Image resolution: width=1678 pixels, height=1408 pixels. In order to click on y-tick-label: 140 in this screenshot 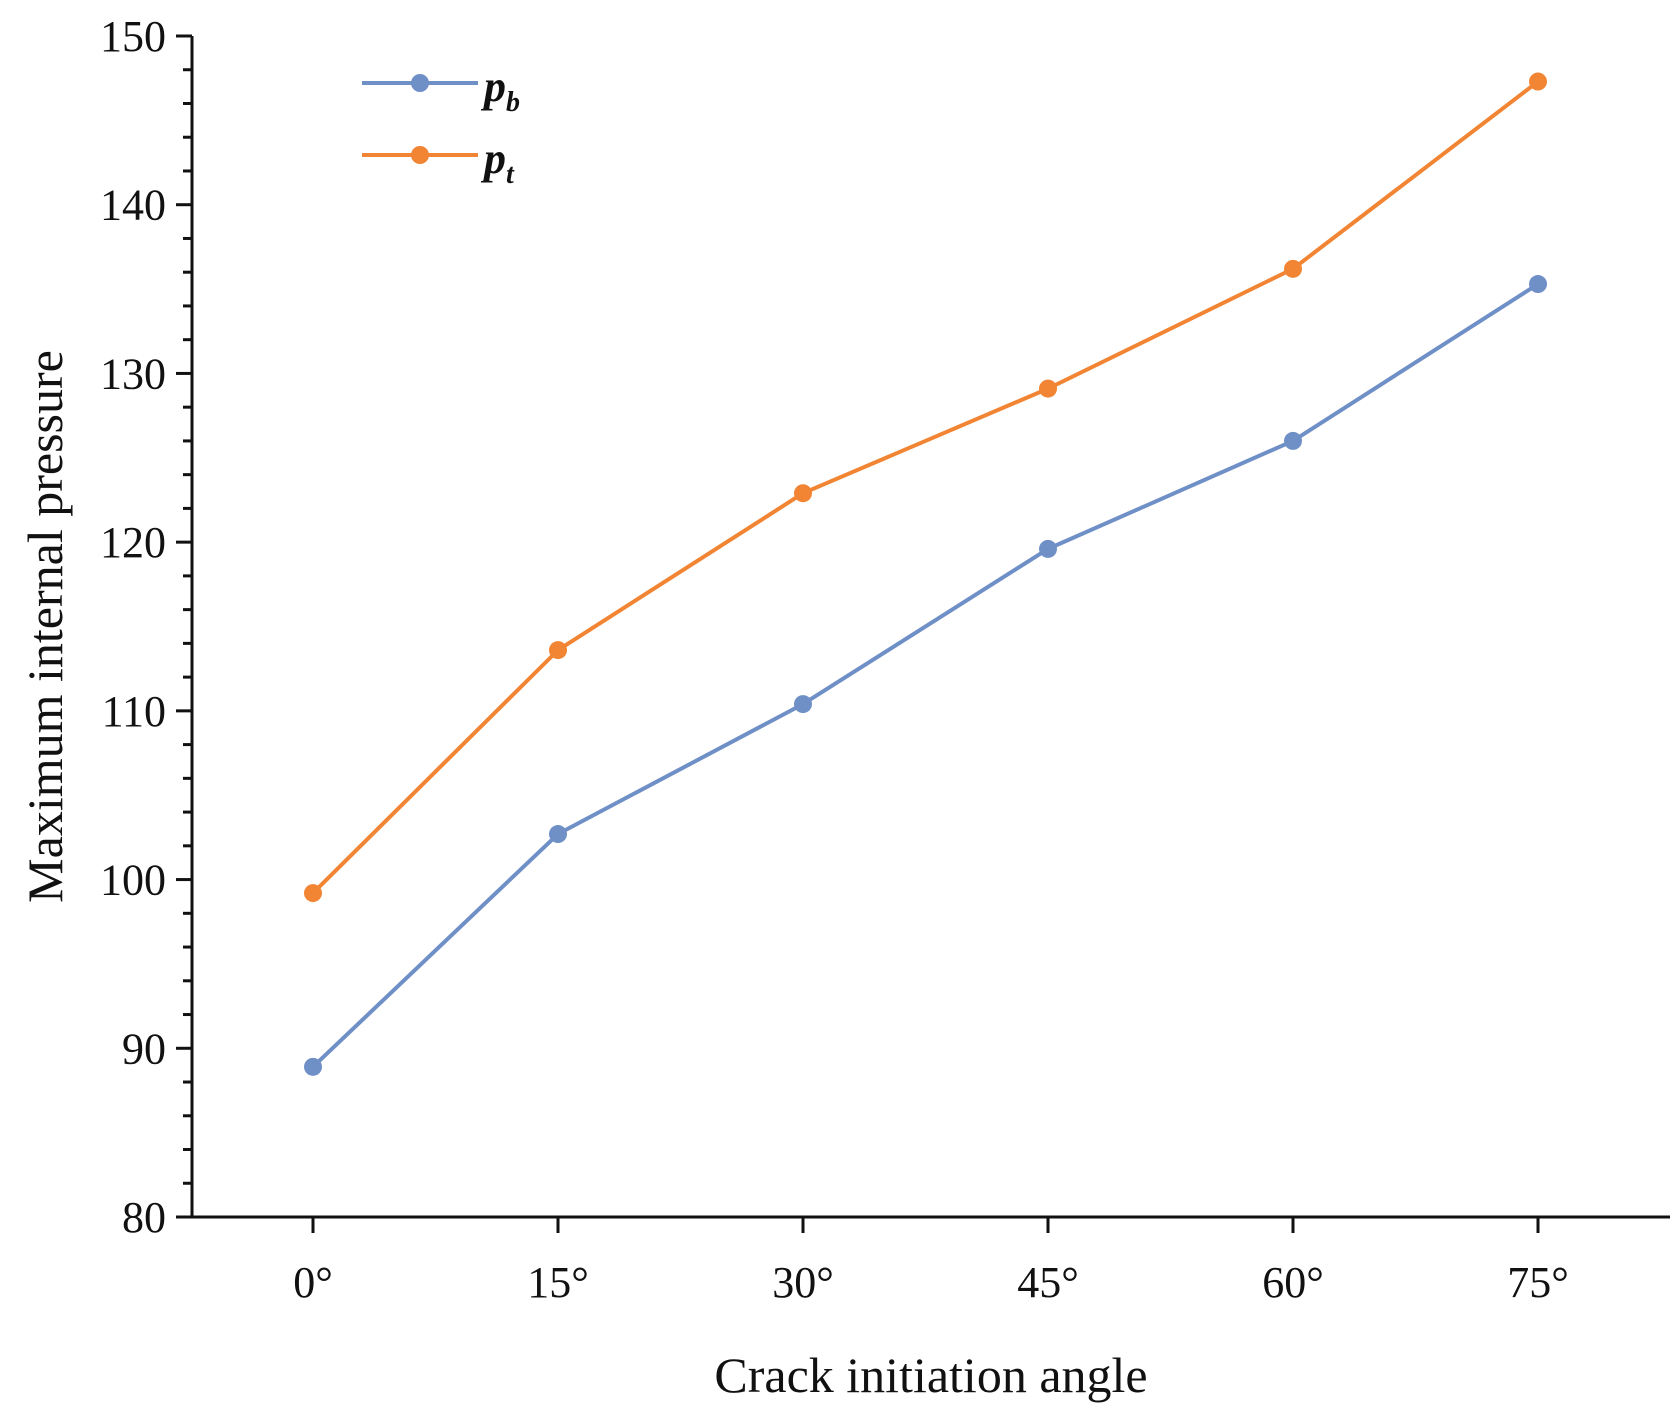, I will do `click(133, 205)`.